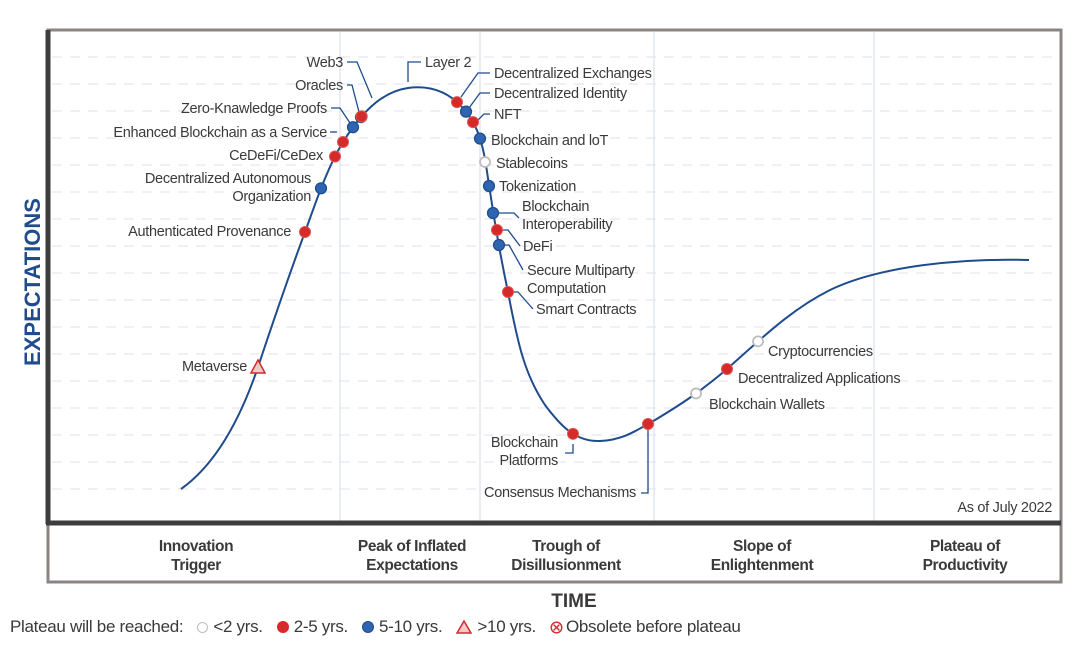 The image size is (1080, 647). What do you see at coordinates (550, 141) in the screenshot?
I see `point-label: Blockchain and loT` at bounding box center [550, 141].